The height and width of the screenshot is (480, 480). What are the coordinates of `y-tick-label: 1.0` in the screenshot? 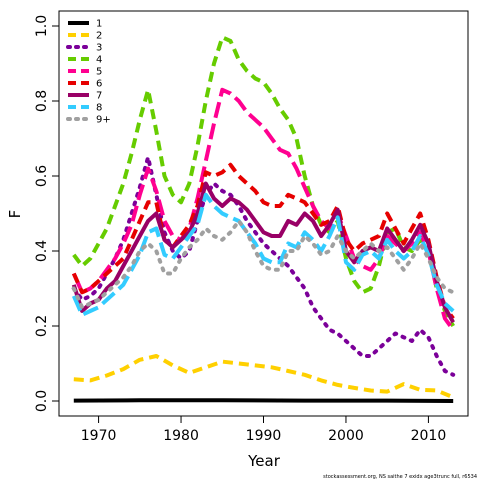 It's located at (42, 26).